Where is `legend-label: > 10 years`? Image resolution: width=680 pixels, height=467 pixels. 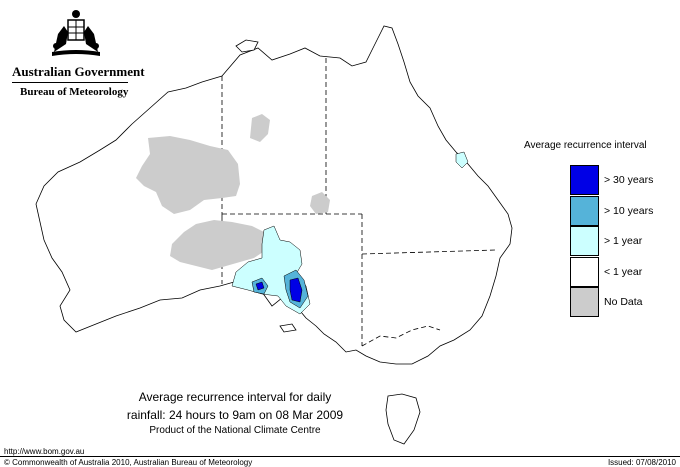
legend-label: > 10 years is located at coordinates (629, 210).